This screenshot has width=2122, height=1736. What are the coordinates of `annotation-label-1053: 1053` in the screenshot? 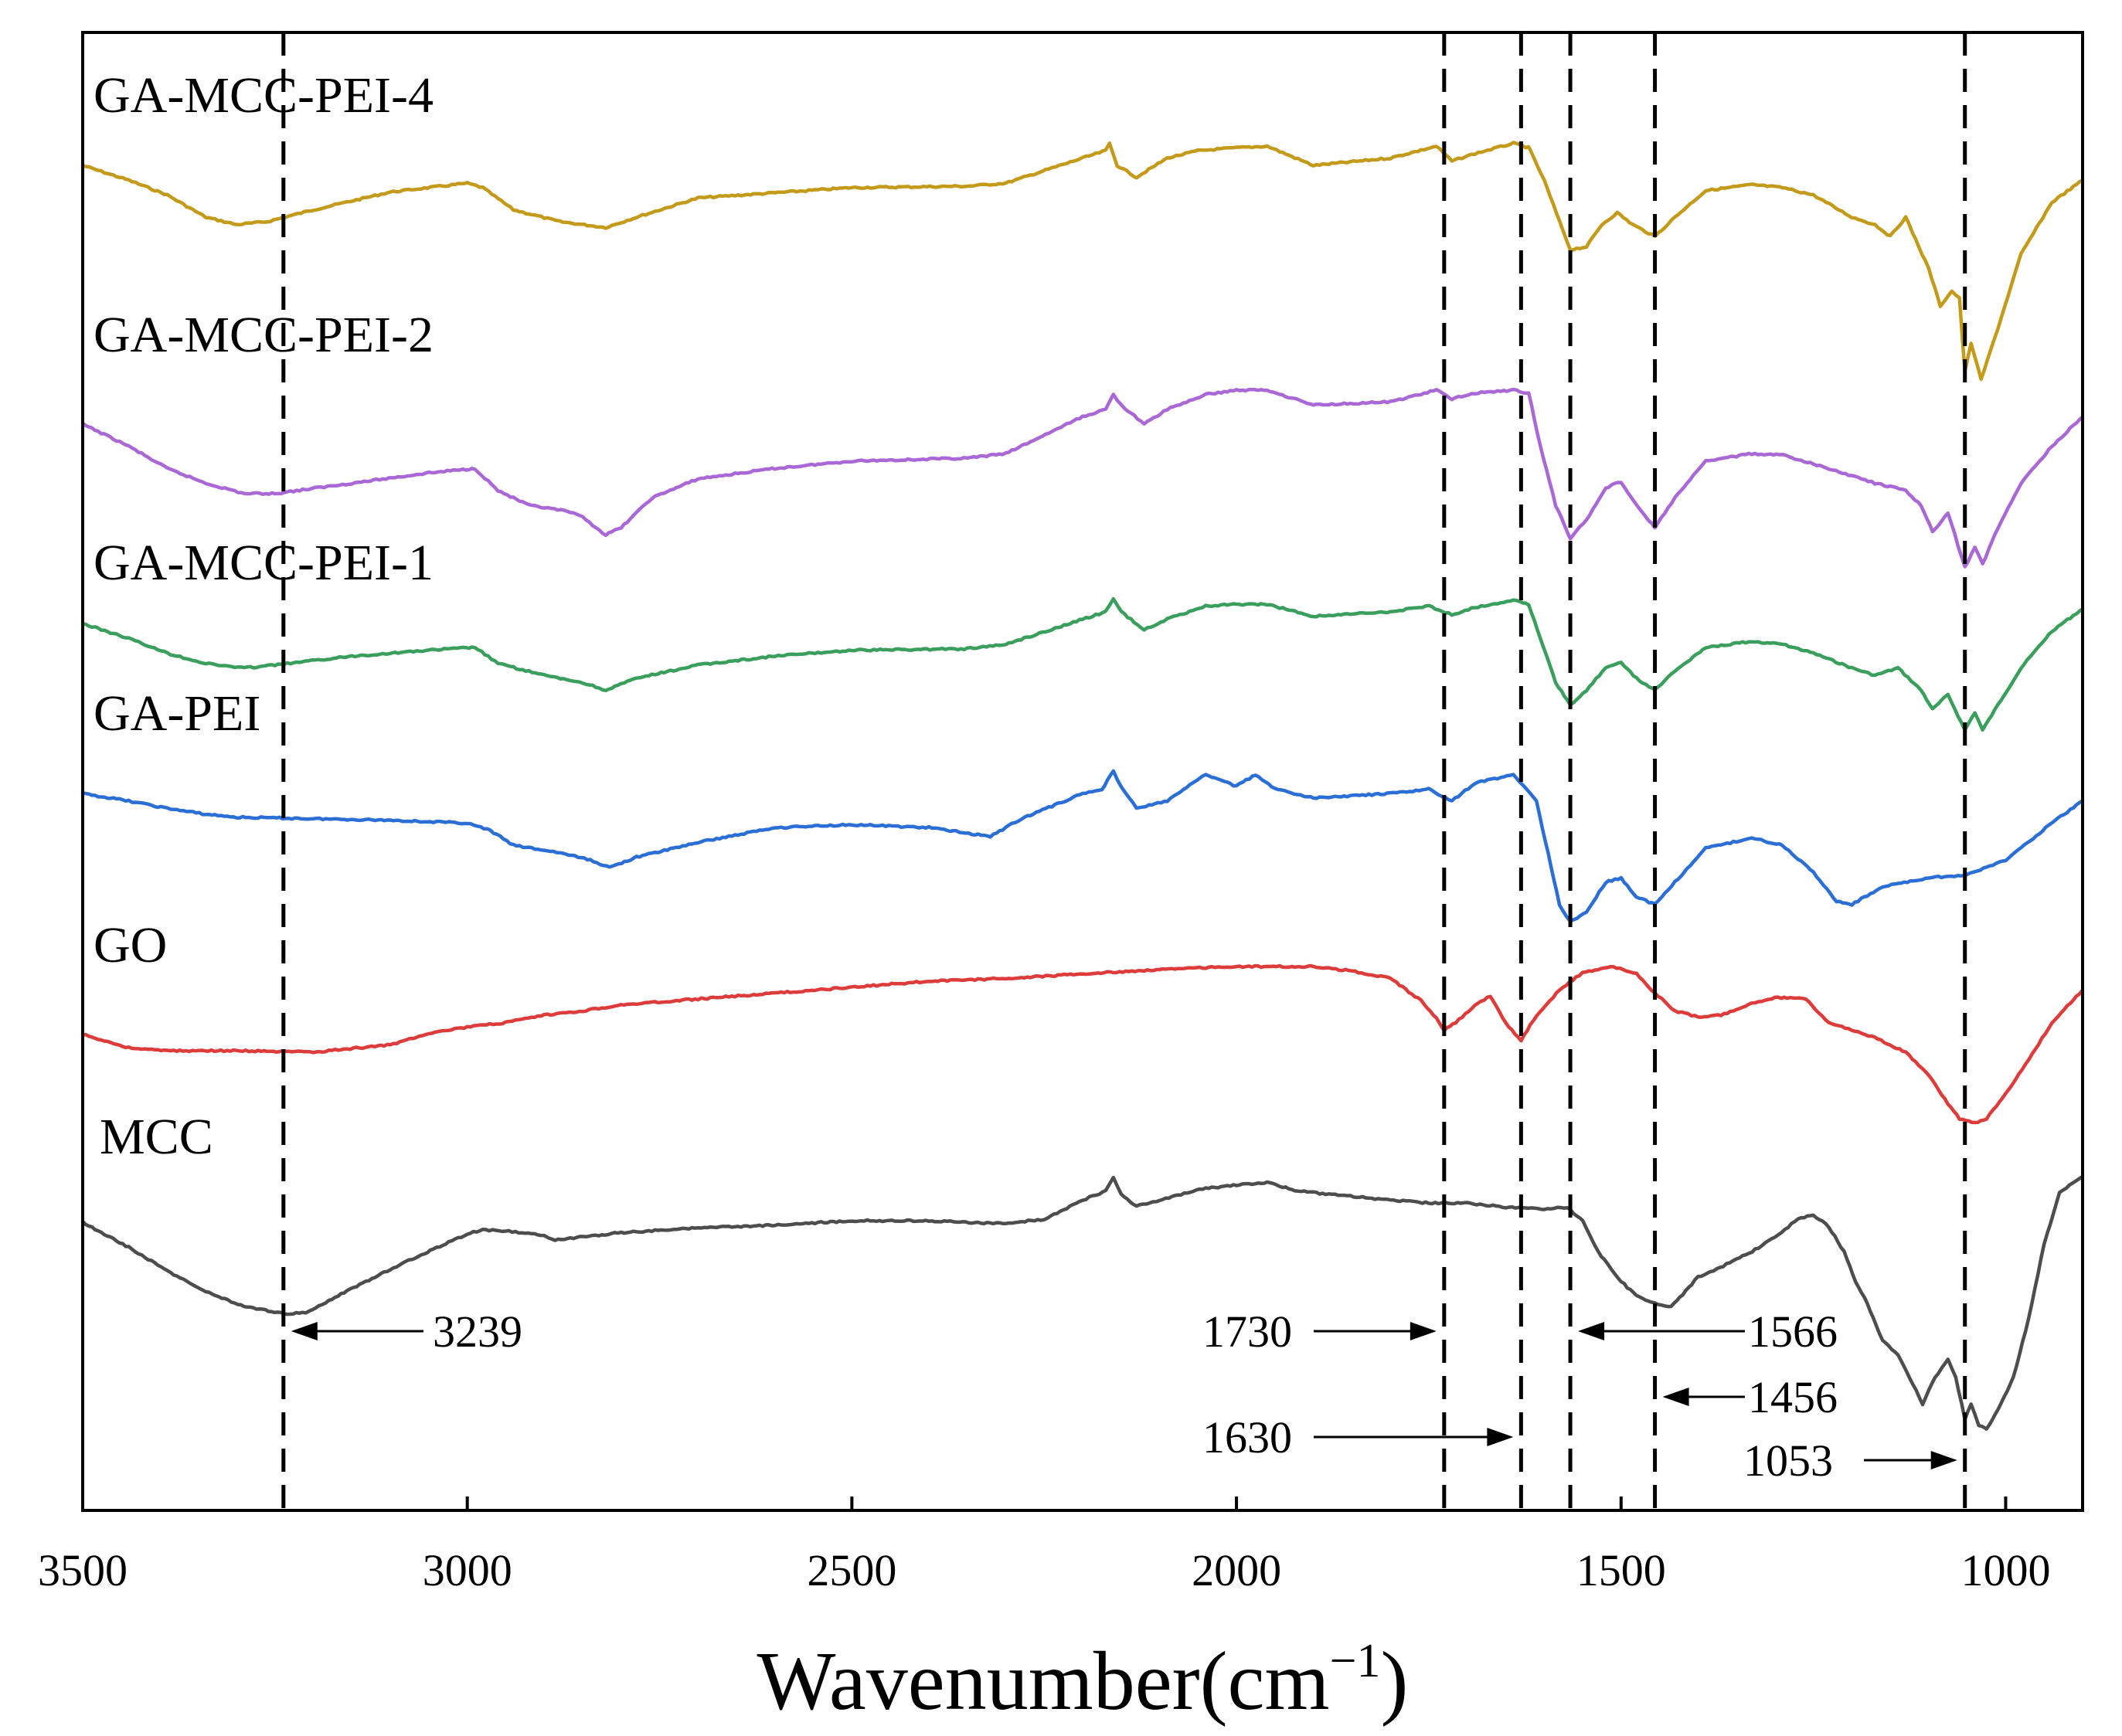 It's located at (1788, 1460).